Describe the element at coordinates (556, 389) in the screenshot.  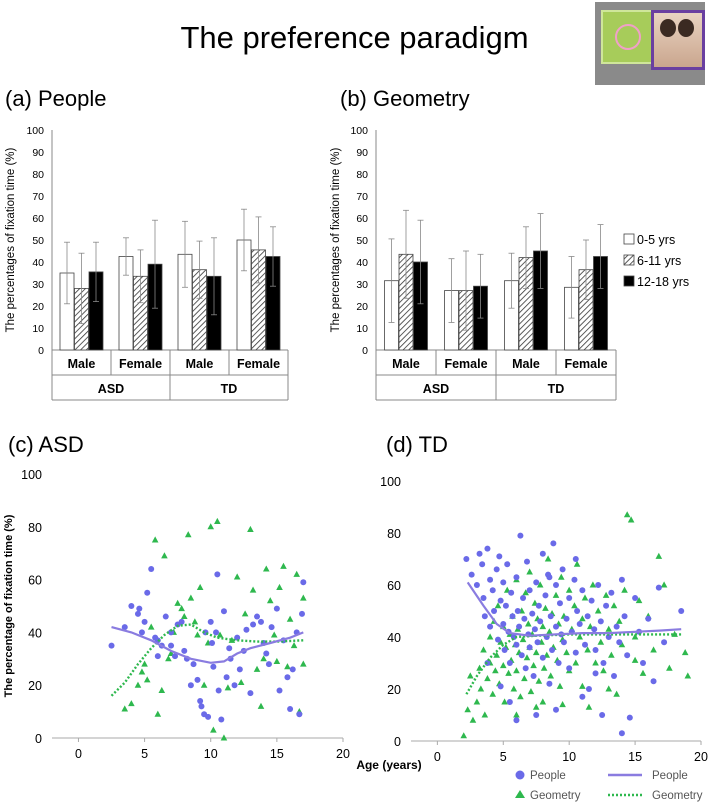
I see `group-label: TD` at that location.